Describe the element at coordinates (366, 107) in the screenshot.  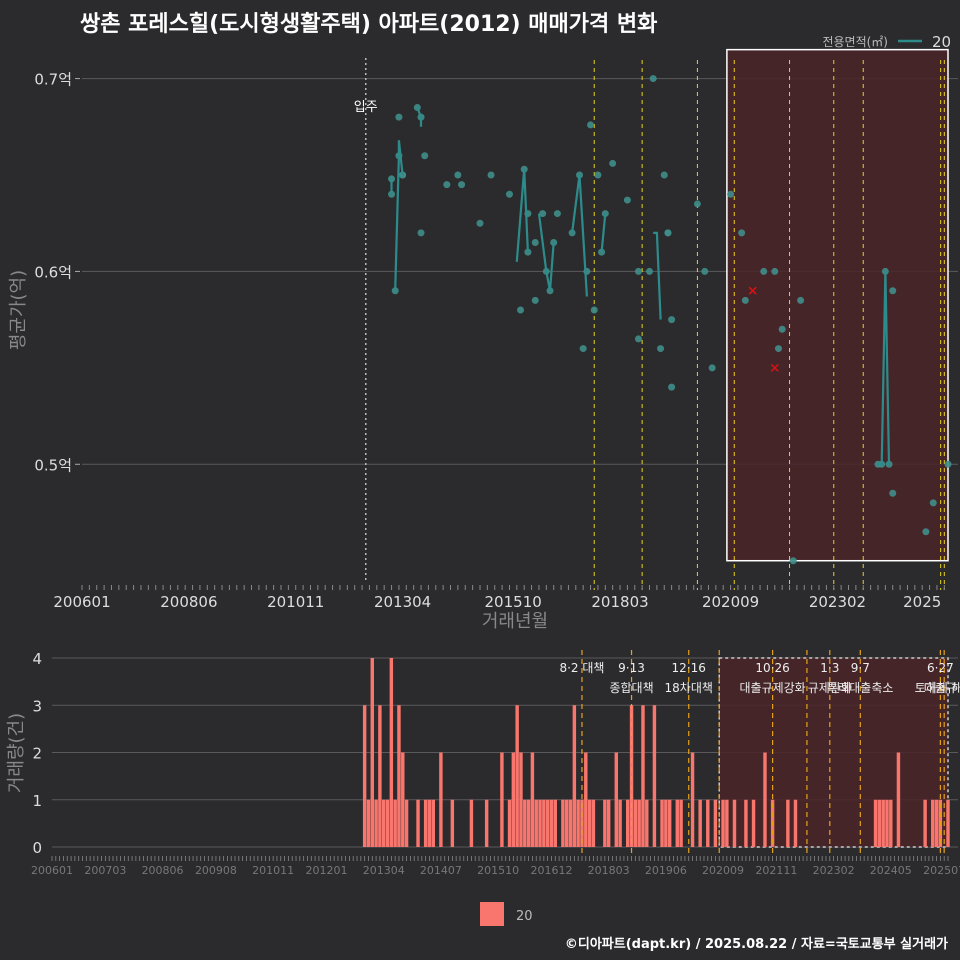
I see `movein-label: 입주` at that location.